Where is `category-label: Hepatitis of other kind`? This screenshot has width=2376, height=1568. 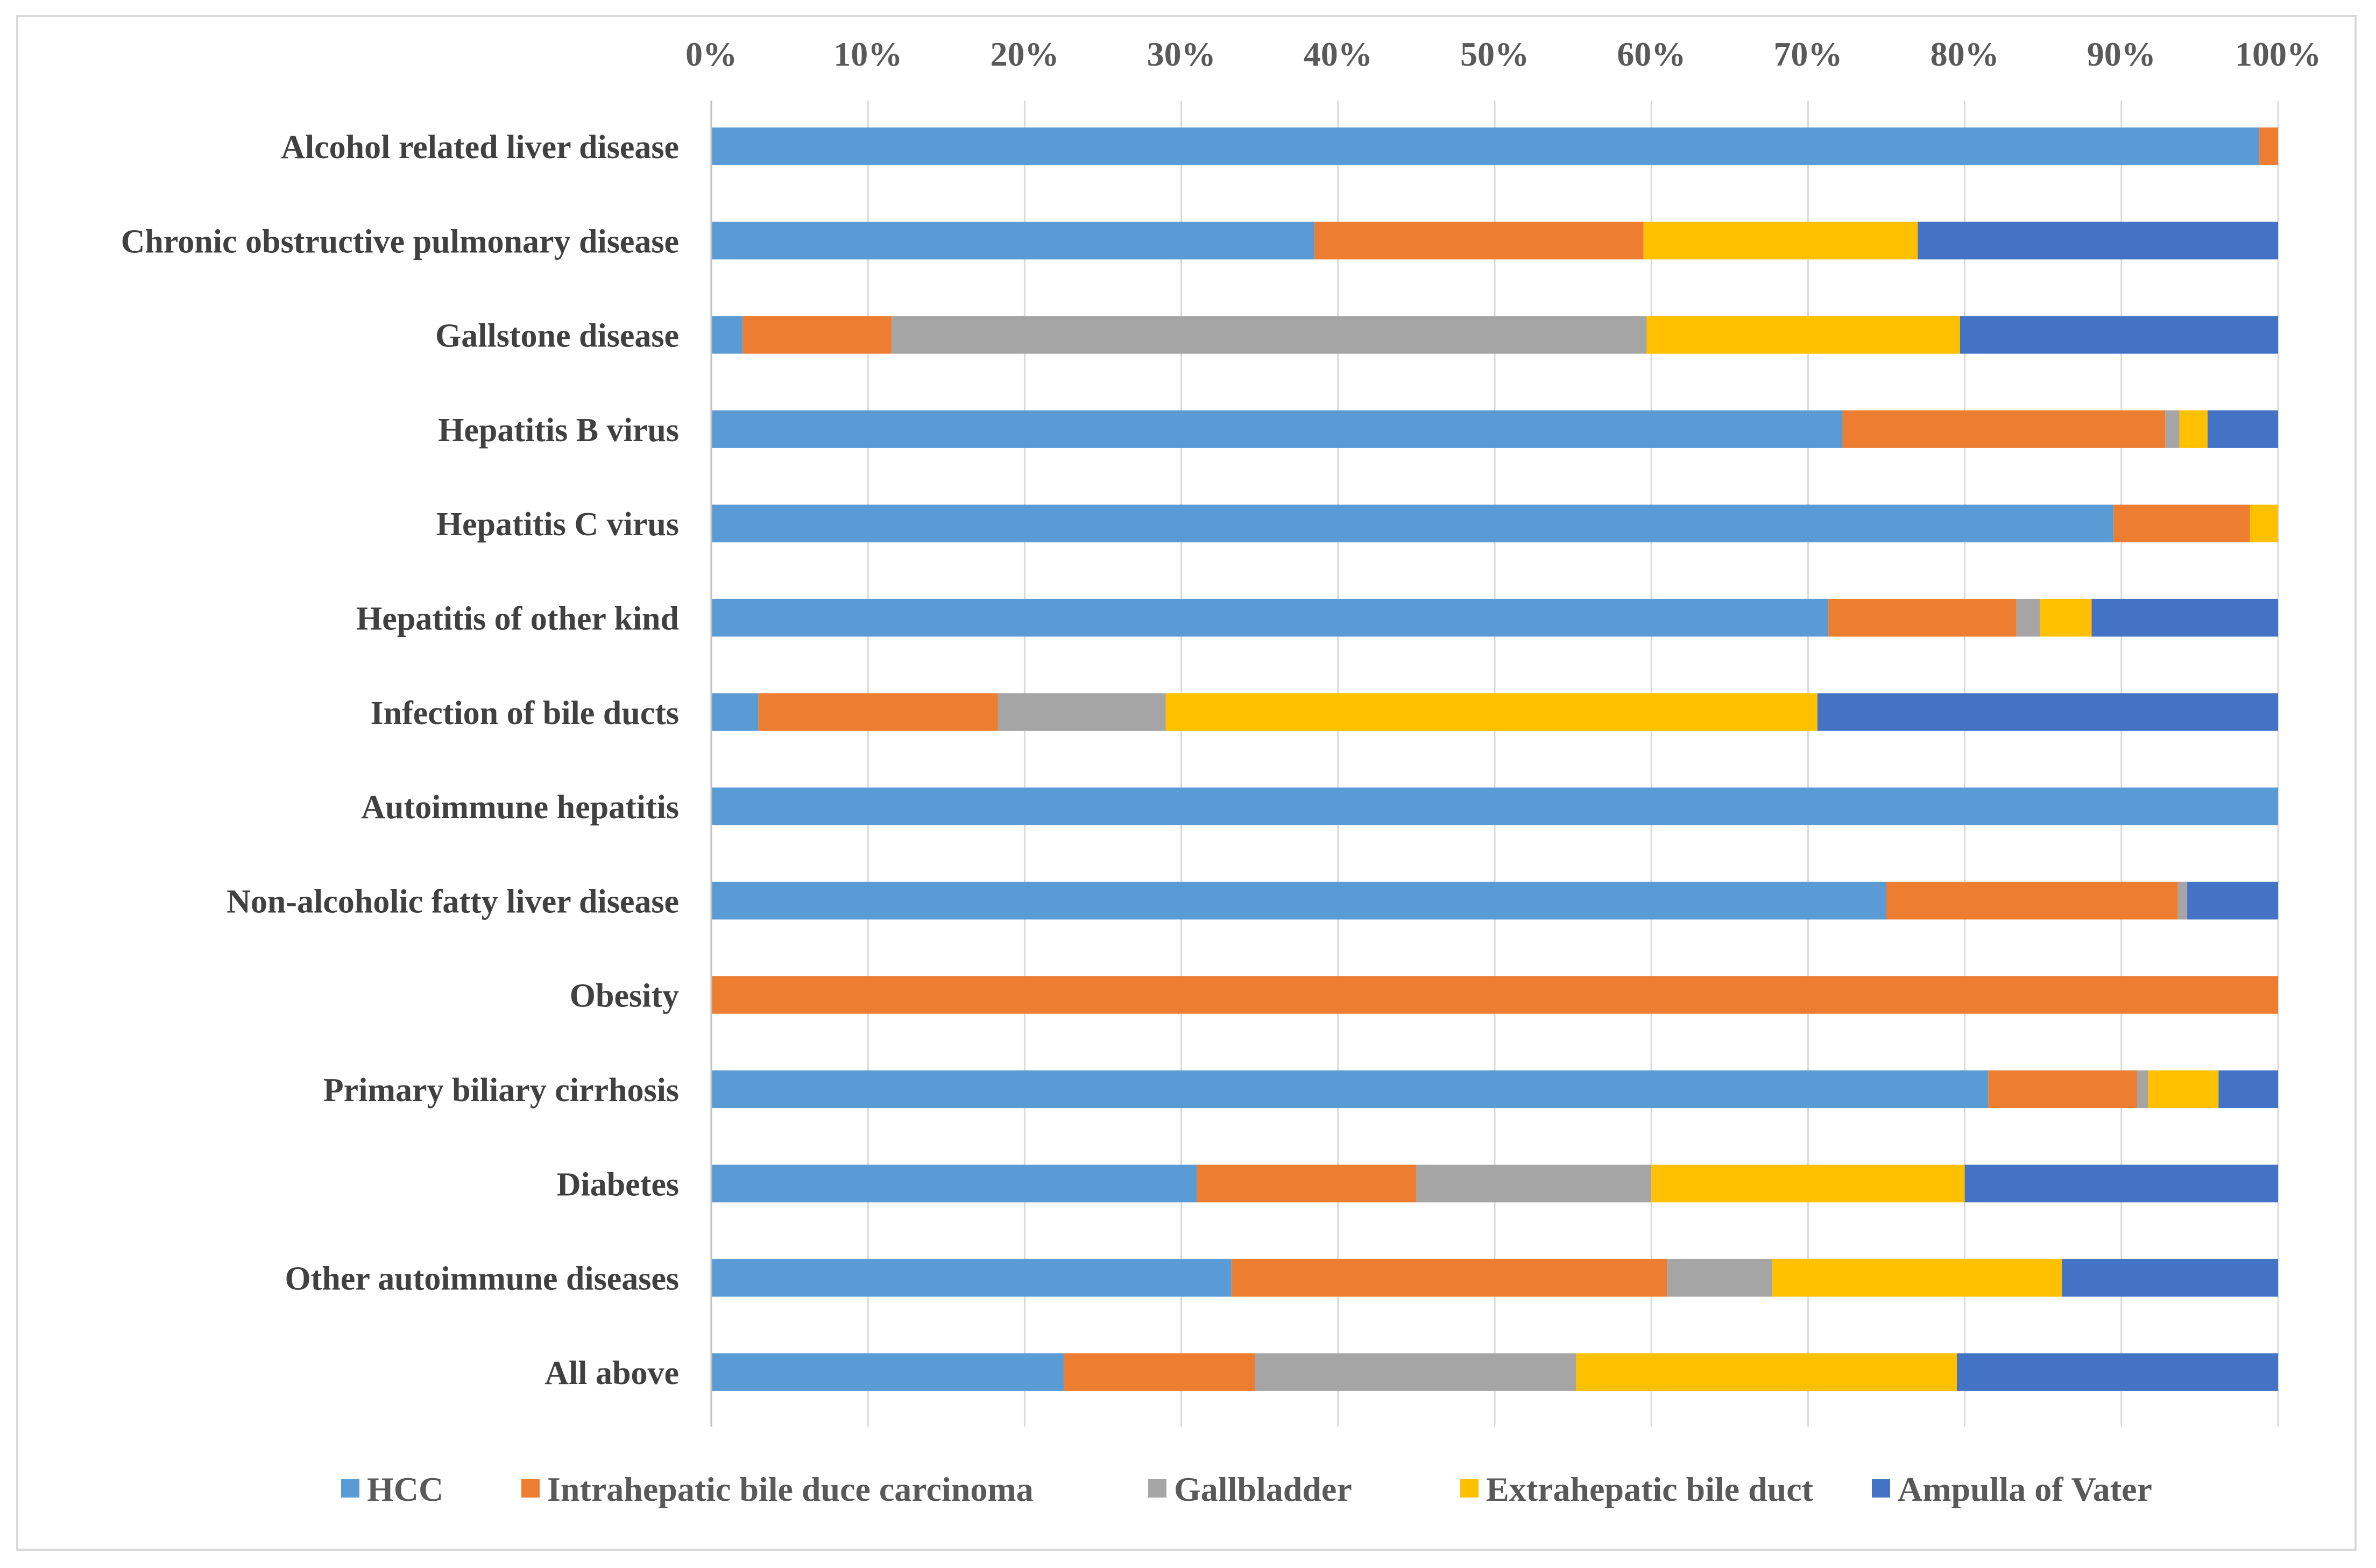 category-label: Hepatitis of other kind is located at coordinates (517, 619).